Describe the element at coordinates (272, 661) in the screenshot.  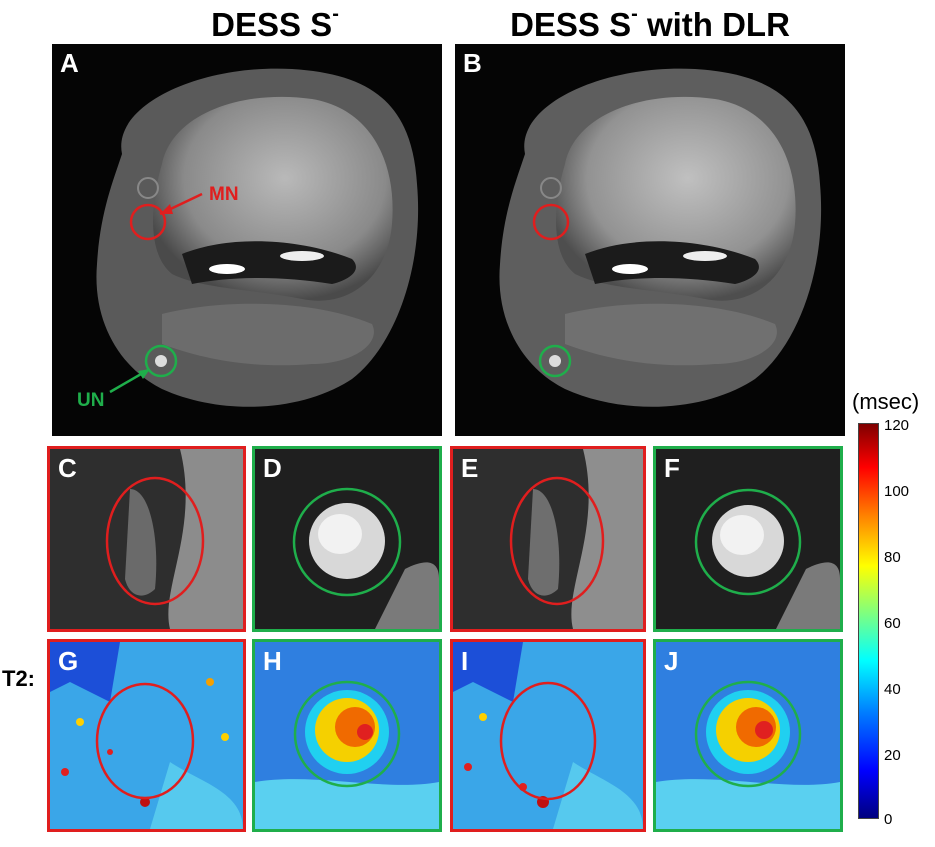
I see `panel-label-h: H` at that location.